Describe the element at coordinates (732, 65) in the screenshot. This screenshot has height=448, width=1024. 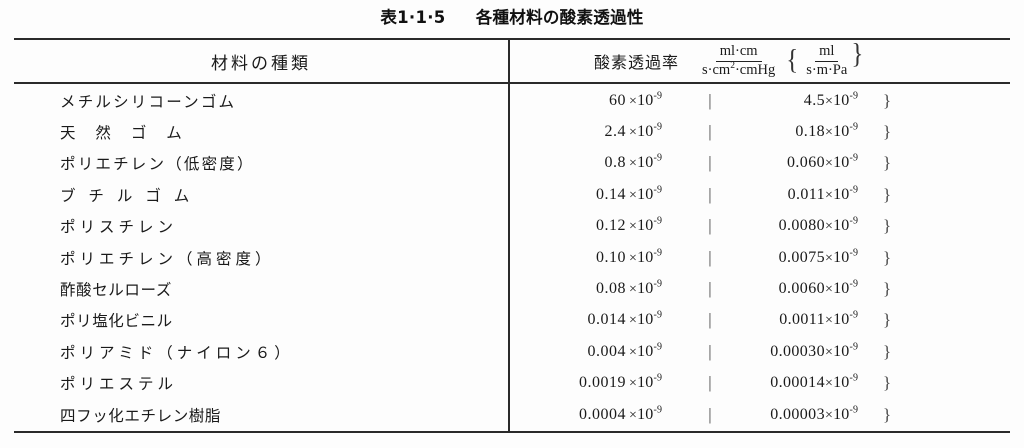
I see `unit-cmhg-denominator-exponent: 2` at that location.